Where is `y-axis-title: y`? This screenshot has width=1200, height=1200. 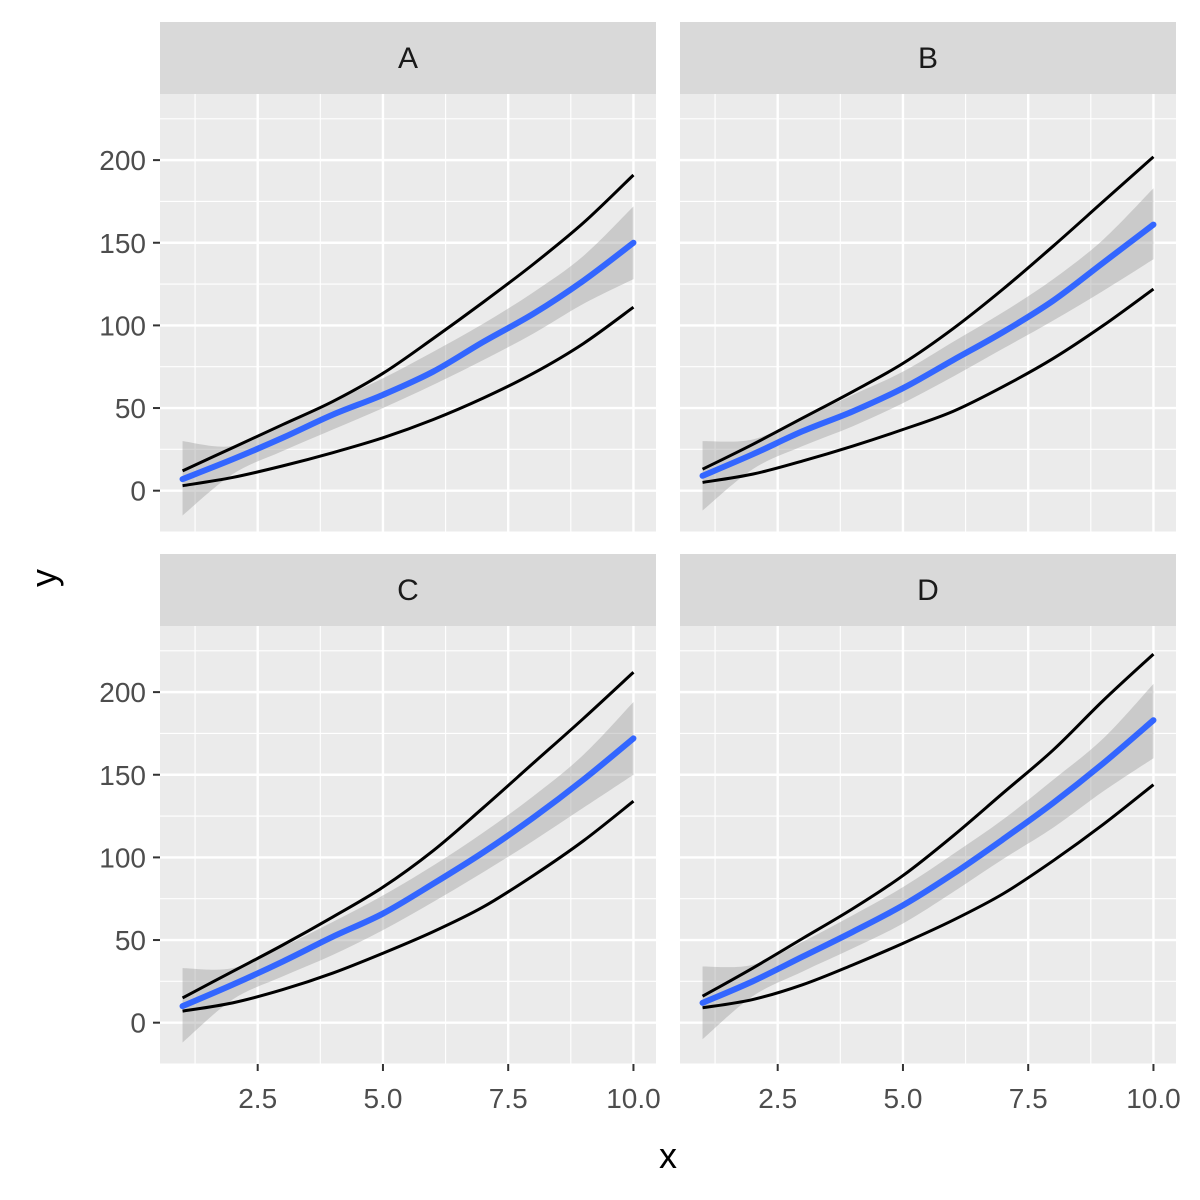 y-axis-title: y is located at coordinates (43, 578).